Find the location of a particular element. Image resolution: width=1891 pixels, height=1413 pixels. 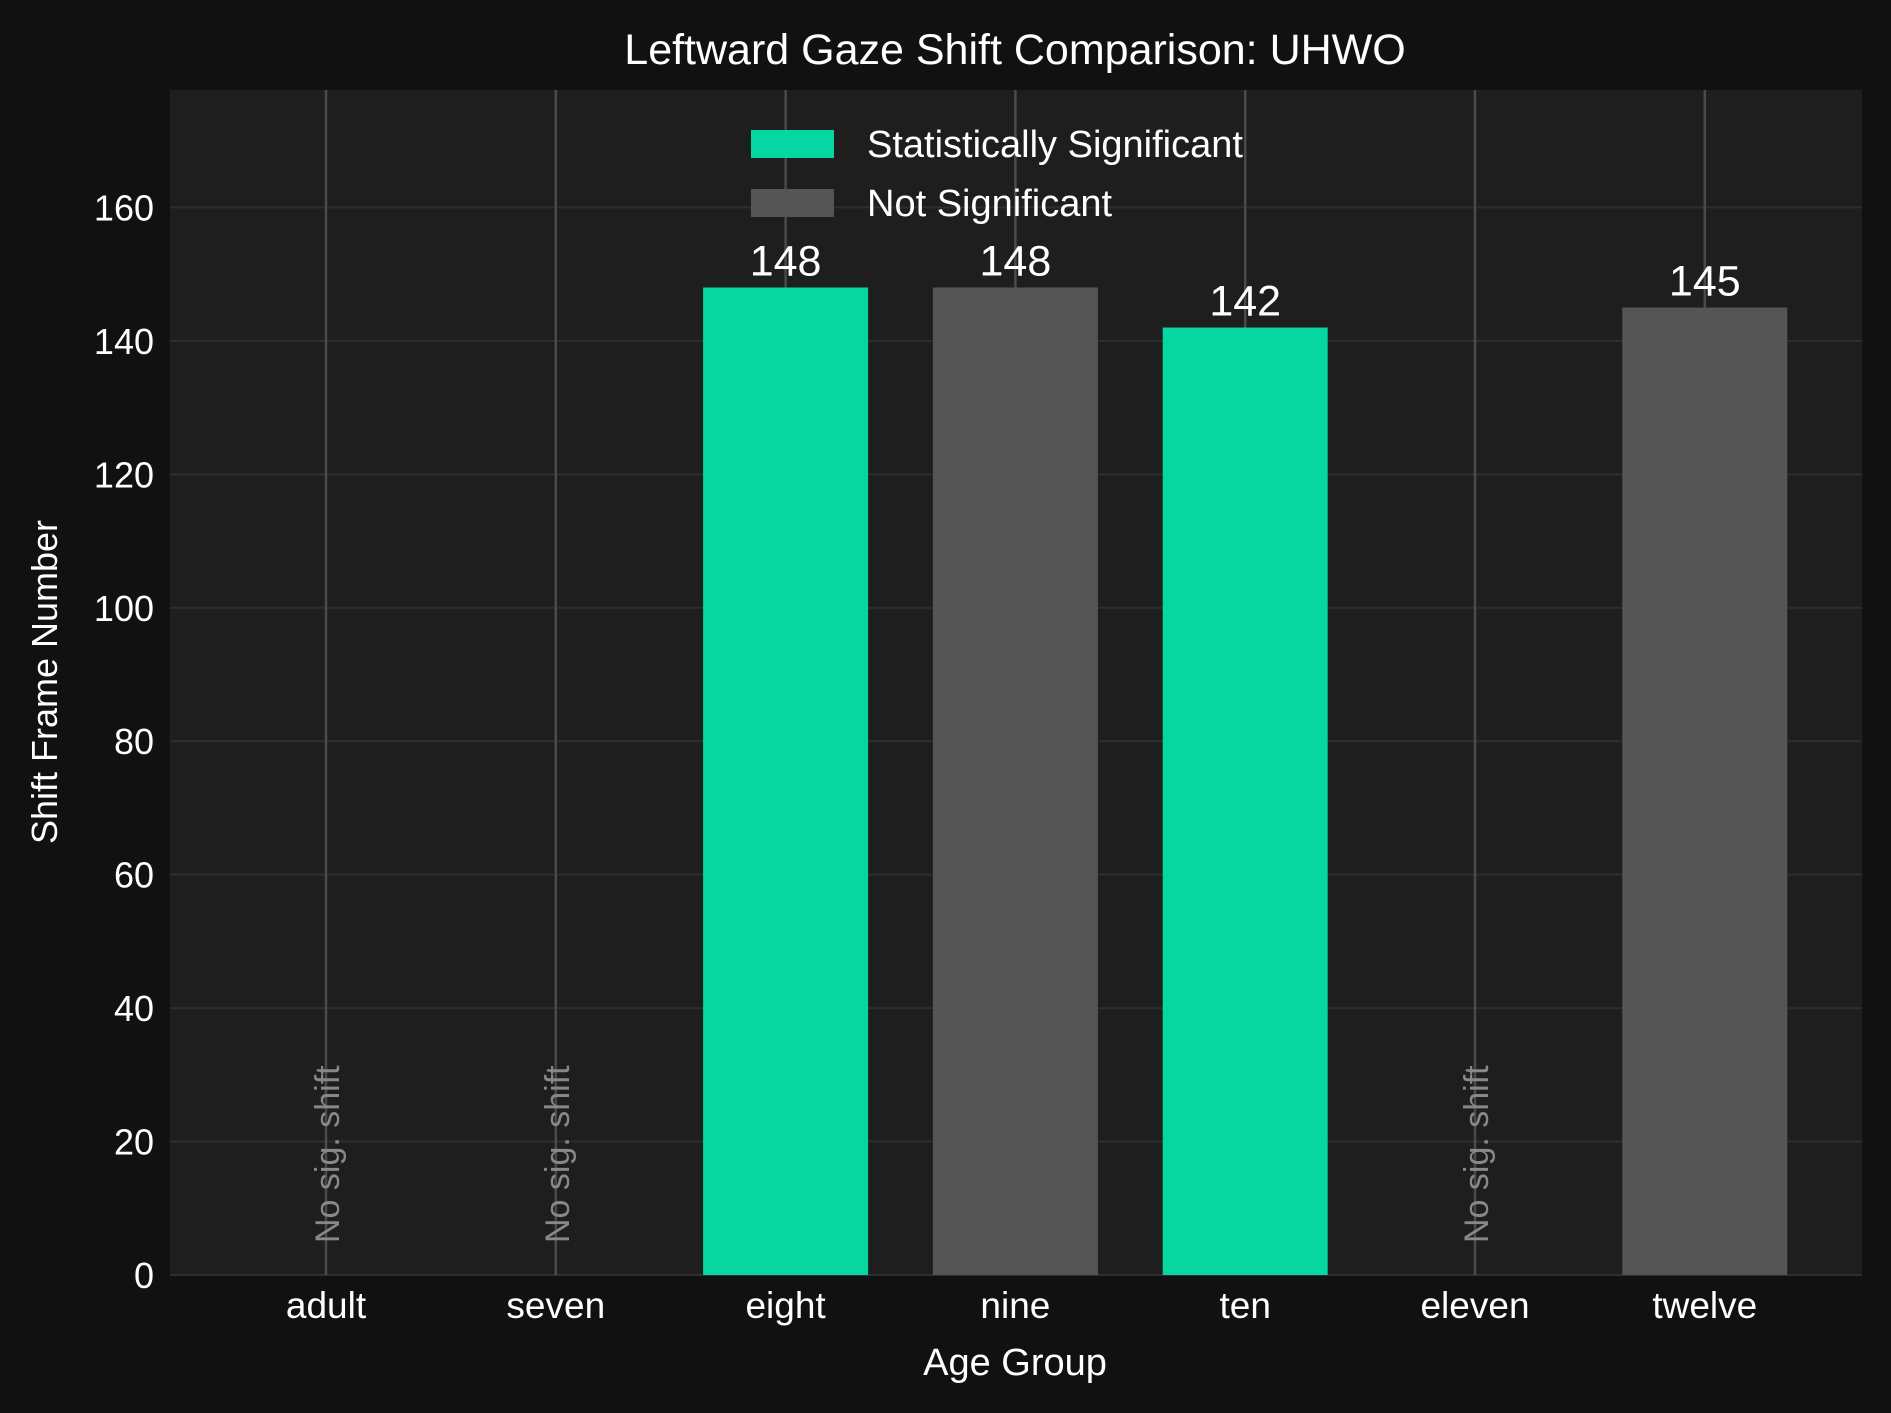

data-label: 145 is located at coordinates (1705, 282).